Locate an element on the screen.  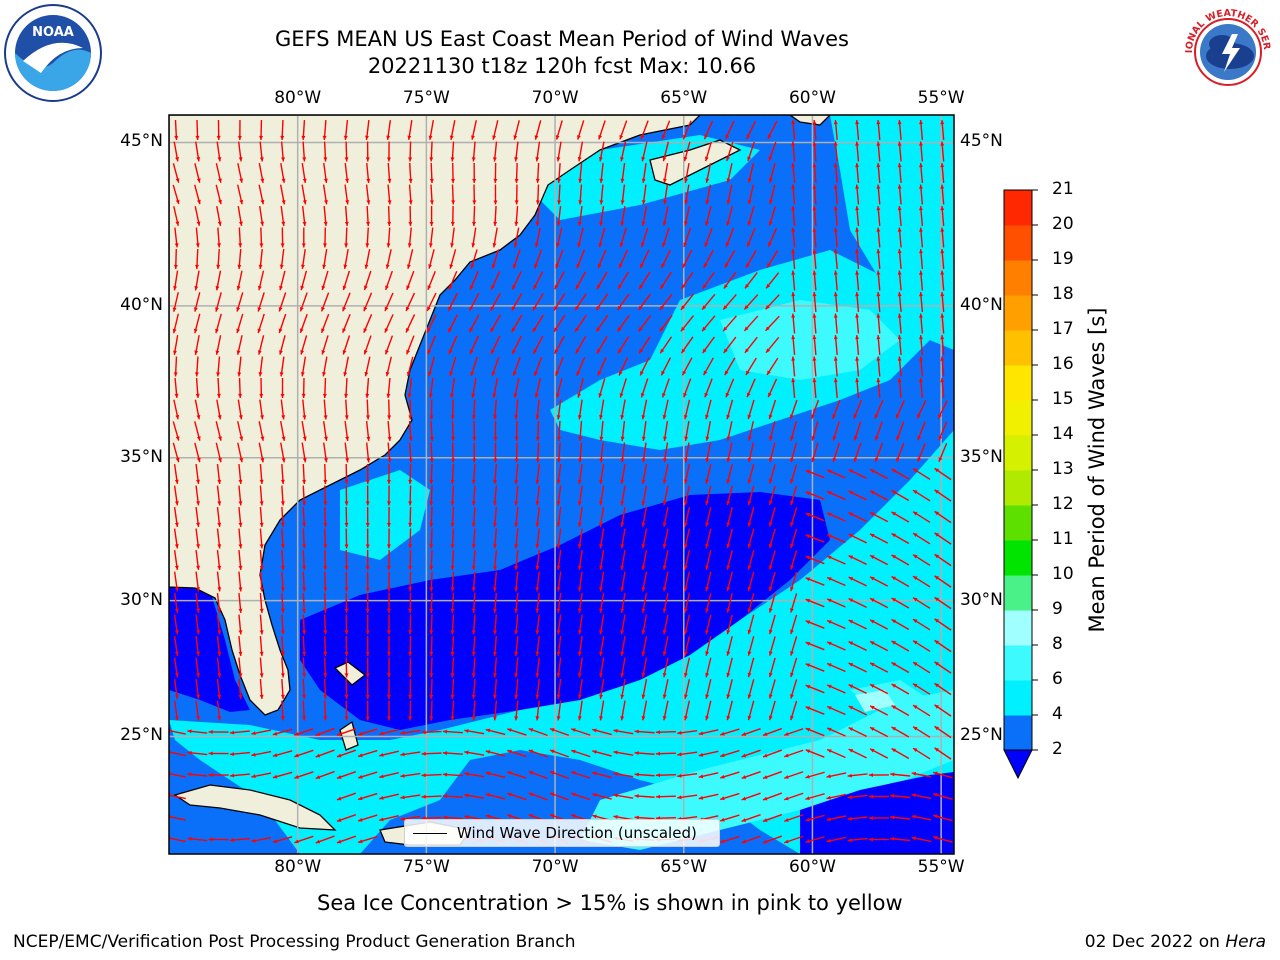
colorbar-tick-label: 13 is located at coordinates (1063, 469).